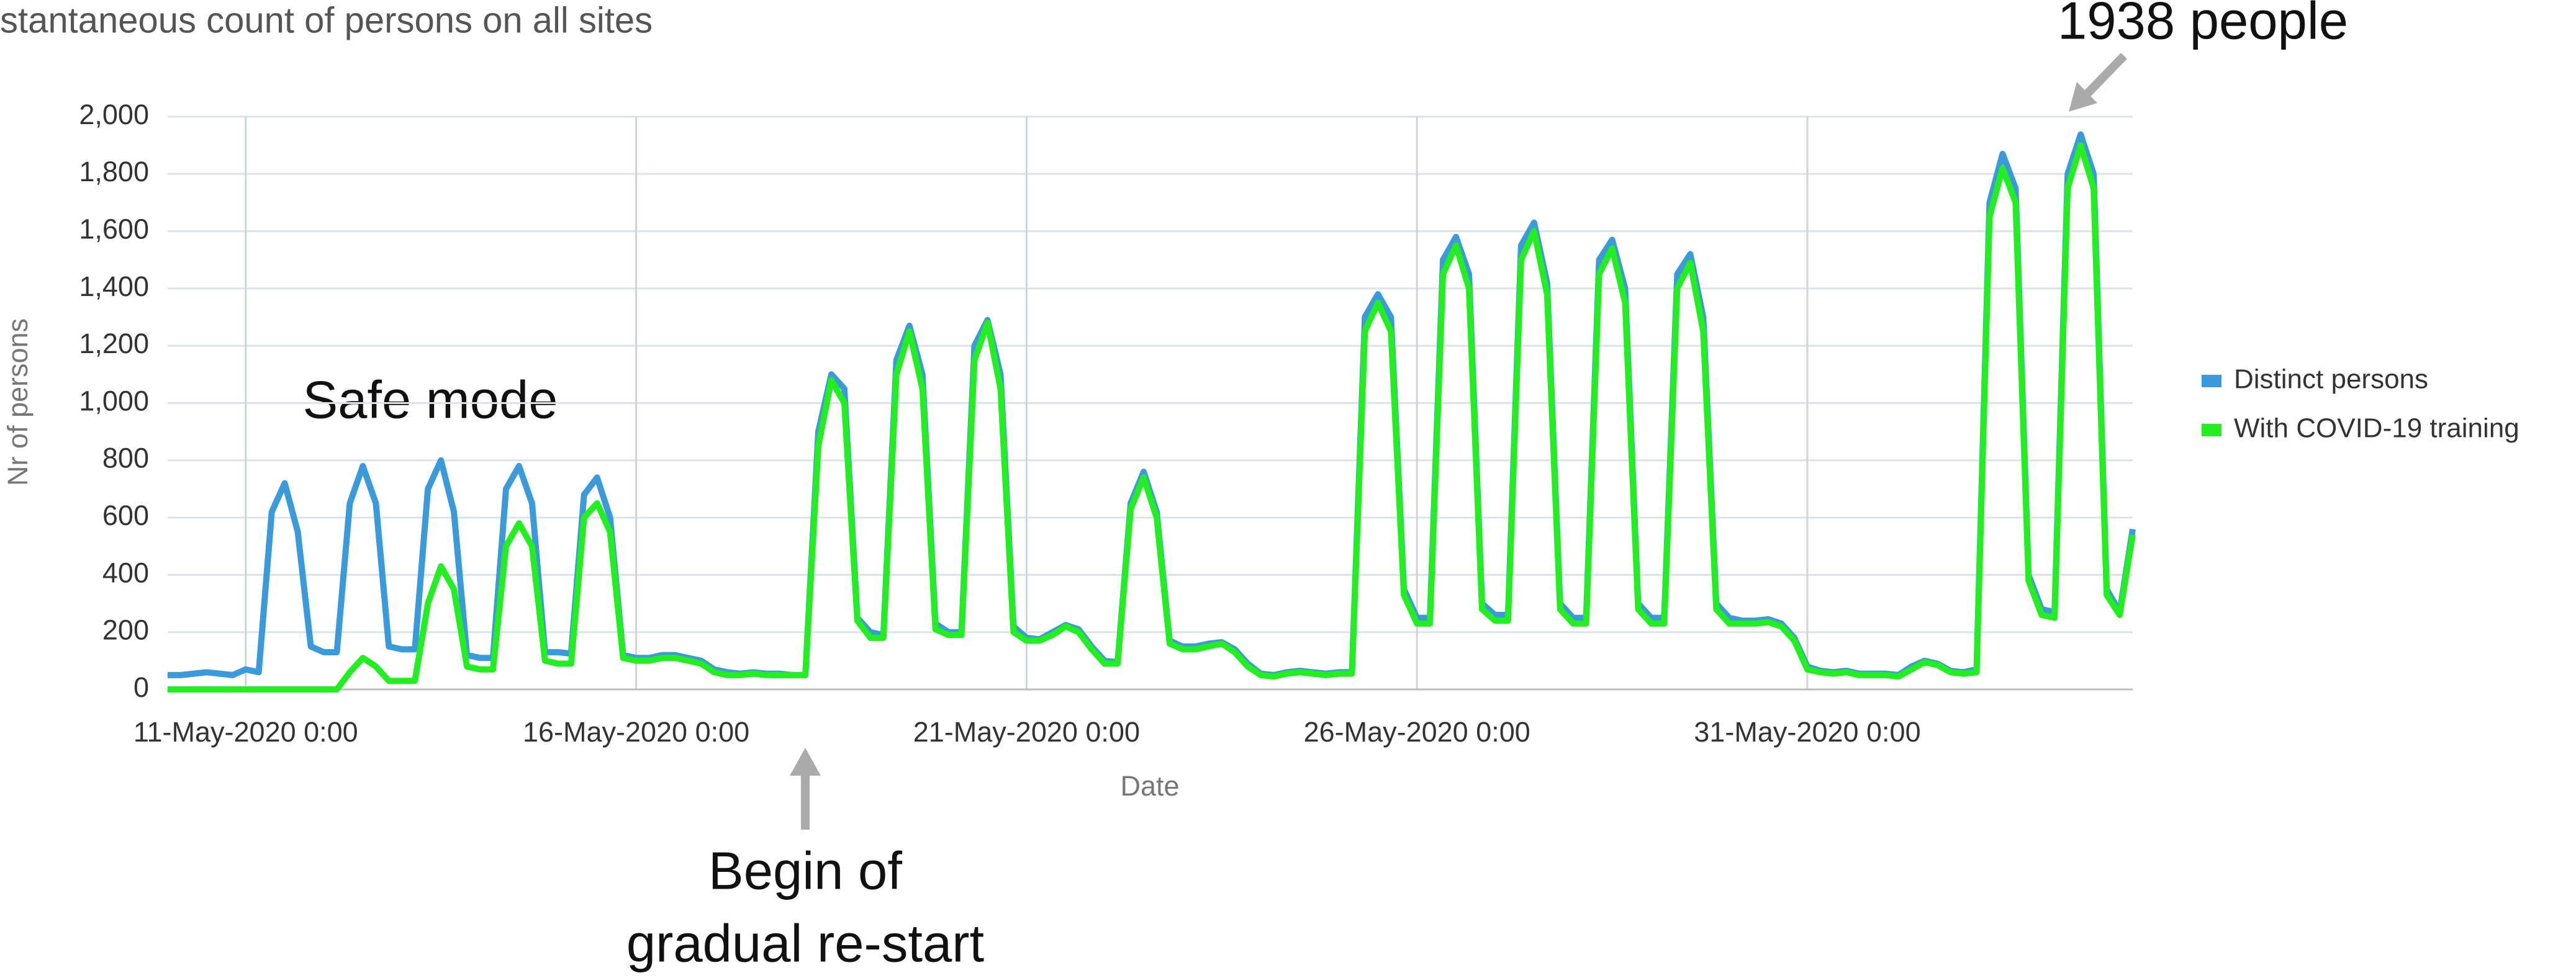 Image resolution: width=2576 pixels, height=978 pixels. I want to click on x-tick-label: 11-May-2020 0:00, so click(245, 732).